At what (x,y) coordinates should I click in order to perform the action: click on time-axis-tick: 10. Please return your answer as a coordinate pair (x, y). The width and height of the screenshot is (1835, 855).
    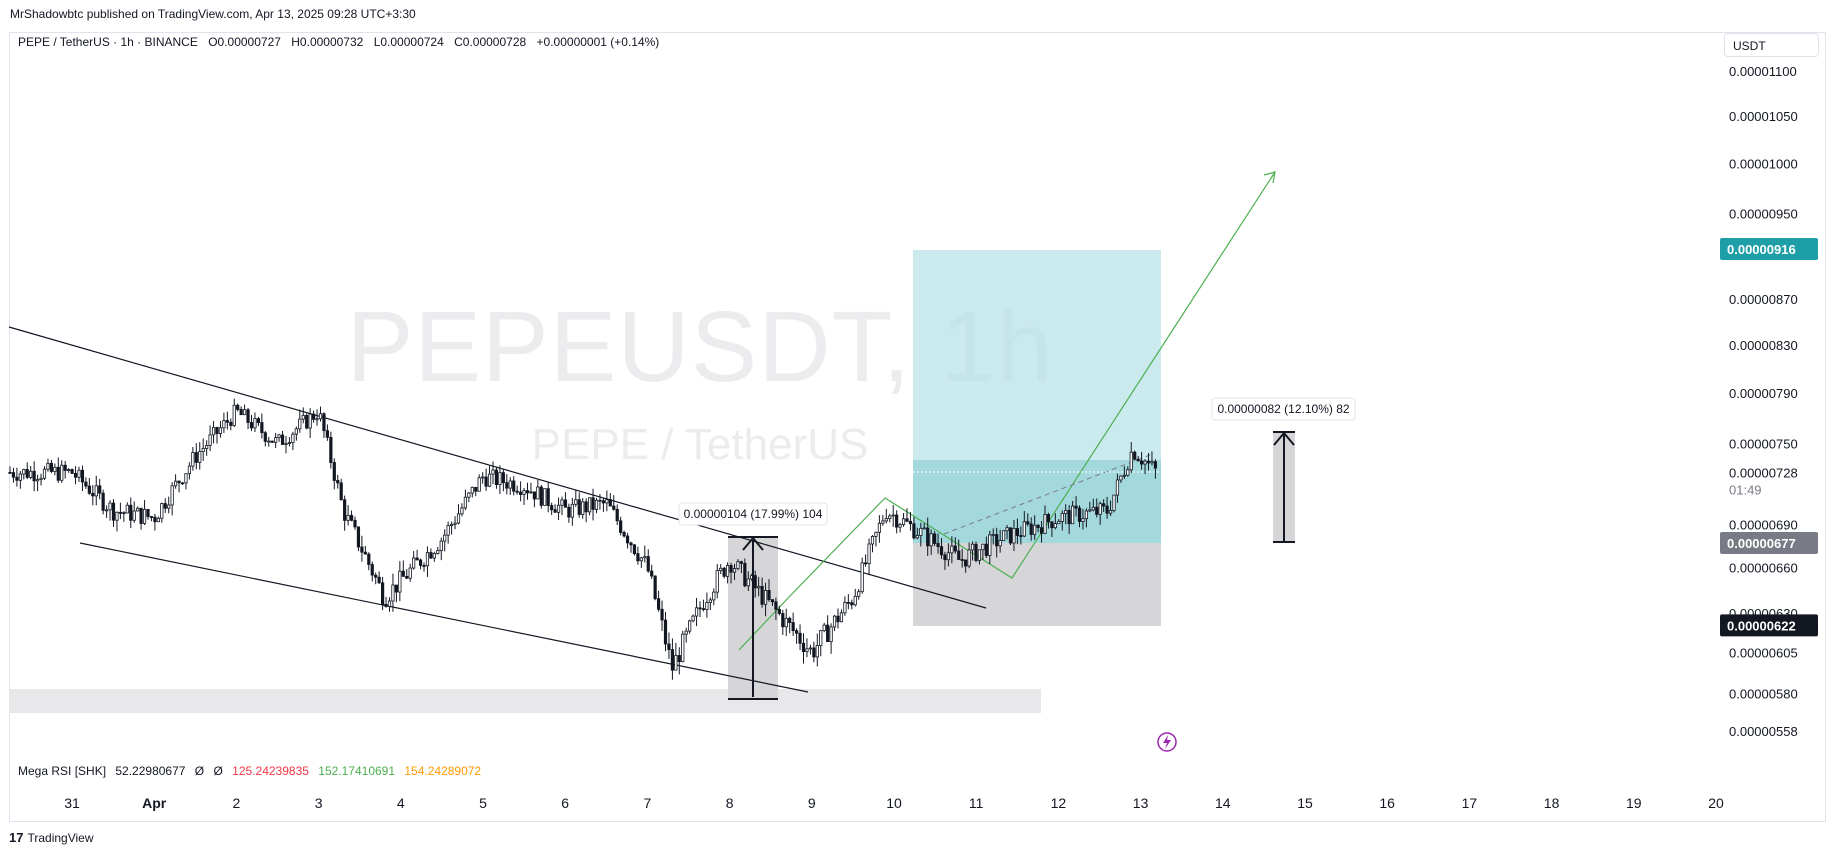
    Looking at the image, I should click on (894, 803).